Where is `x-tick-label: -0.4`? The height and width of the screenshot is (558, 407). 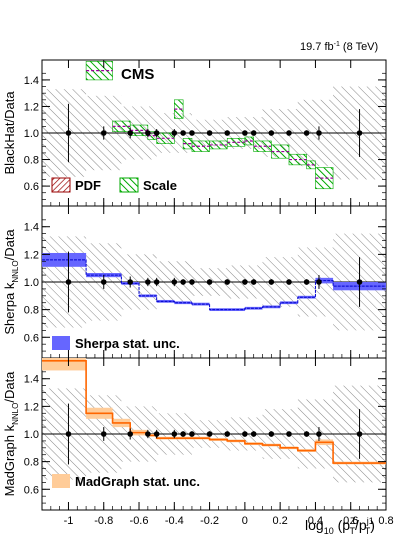 x-tick-label: -0.4 is located at coordinates (174, 521).